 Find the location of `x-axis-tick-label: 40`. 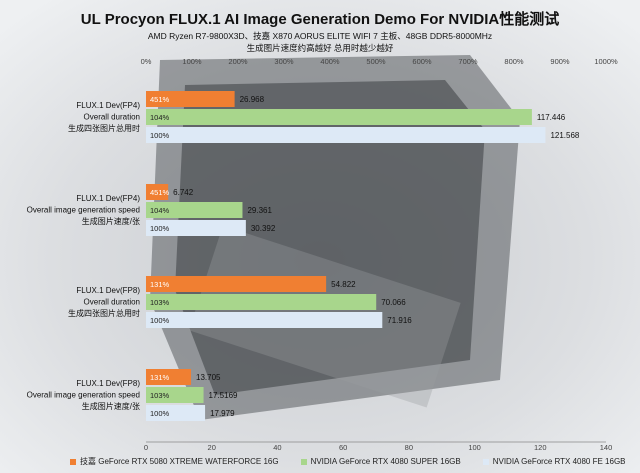

x-axis-tick-label: 40 is located at coordinates (277, 447).